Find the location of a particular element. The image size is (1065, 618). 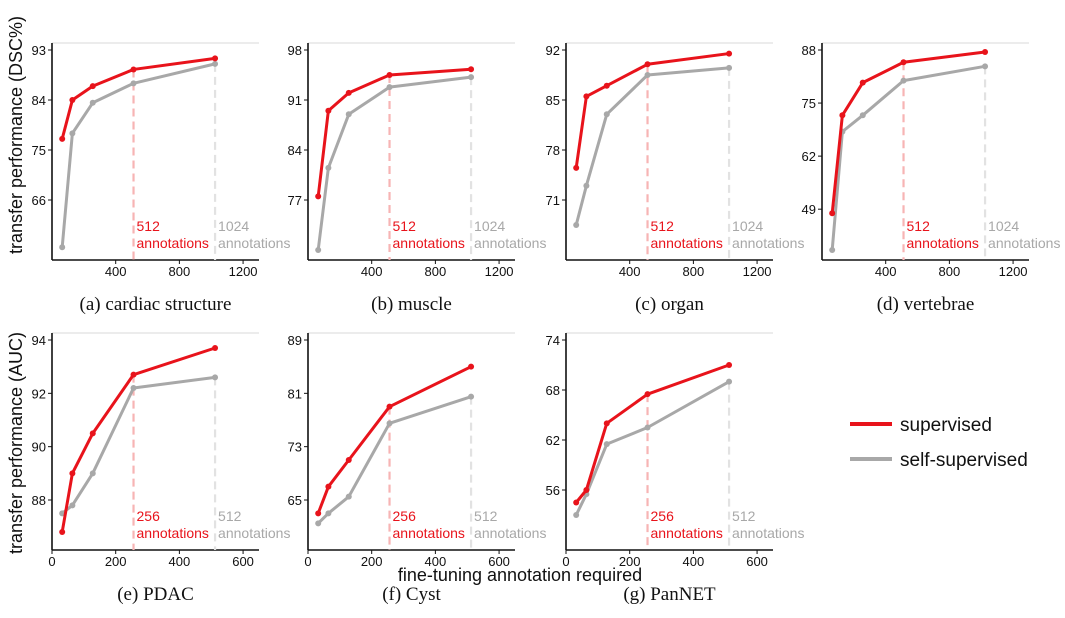

legend: supervised self-supervised is located at coordinates (939, 443).